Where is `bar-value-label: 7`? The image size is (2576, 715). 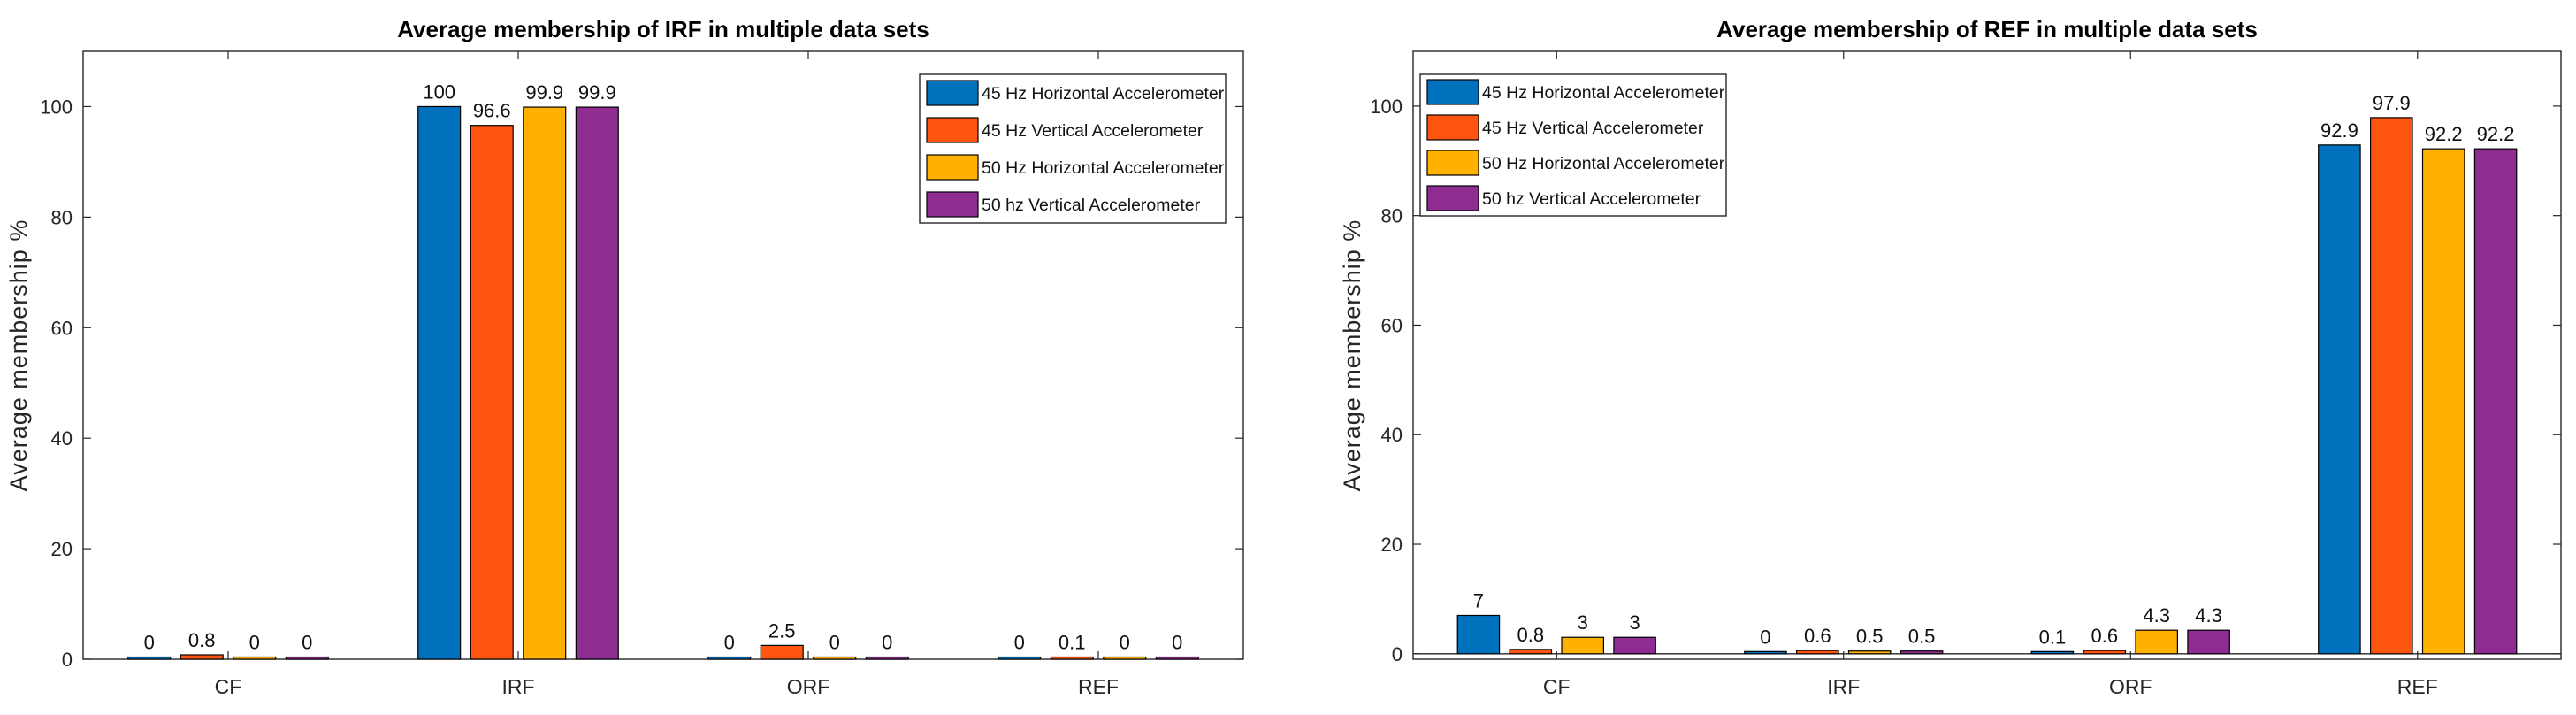
bar-value-label: 7 is located at coordinates (1478, 600).